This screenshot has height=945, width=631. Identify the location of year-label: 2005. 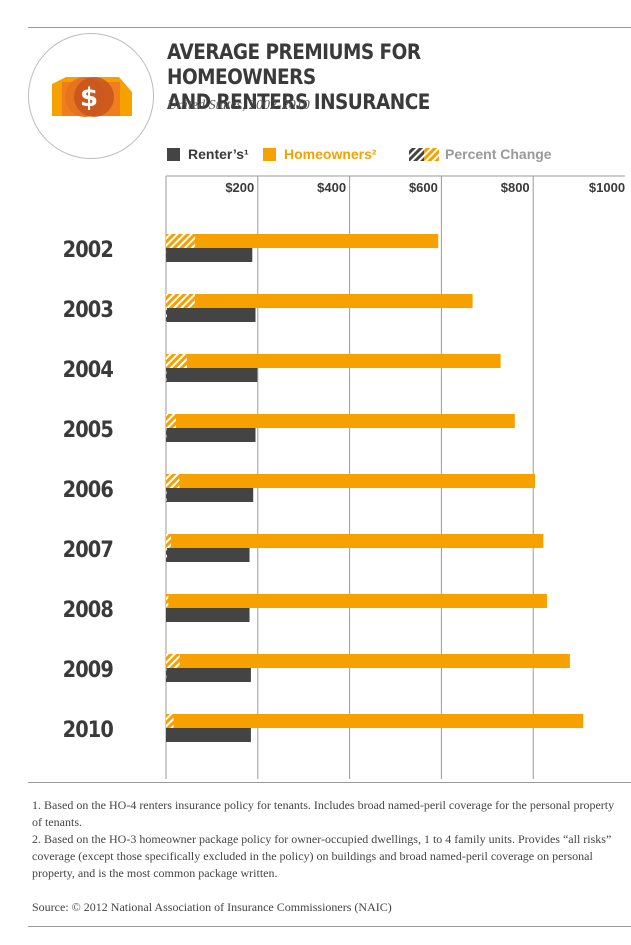
(88, 429).